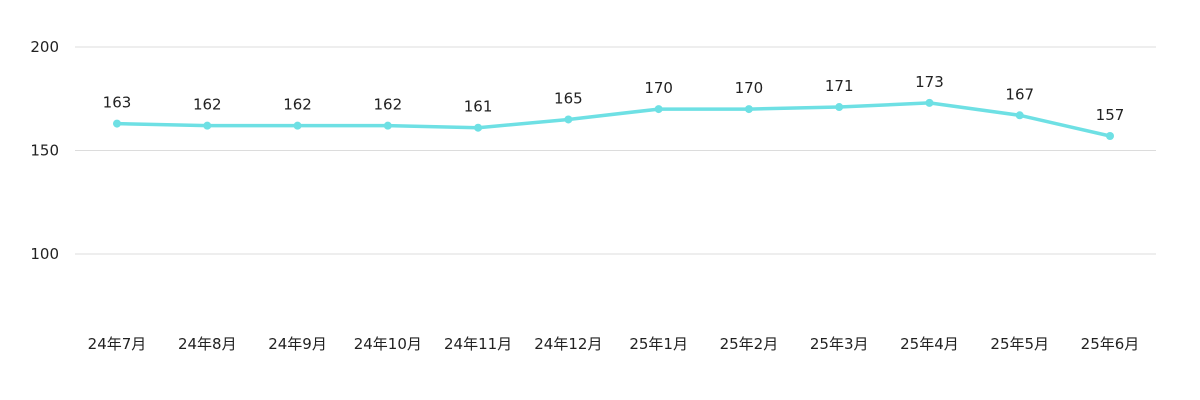 Image resolution: width=1200 pixels, height=400 pixels. What do you see at coordinates (568, 98) in the screenshot?
I see `data-label: 165` at bounding box center [568, 98].